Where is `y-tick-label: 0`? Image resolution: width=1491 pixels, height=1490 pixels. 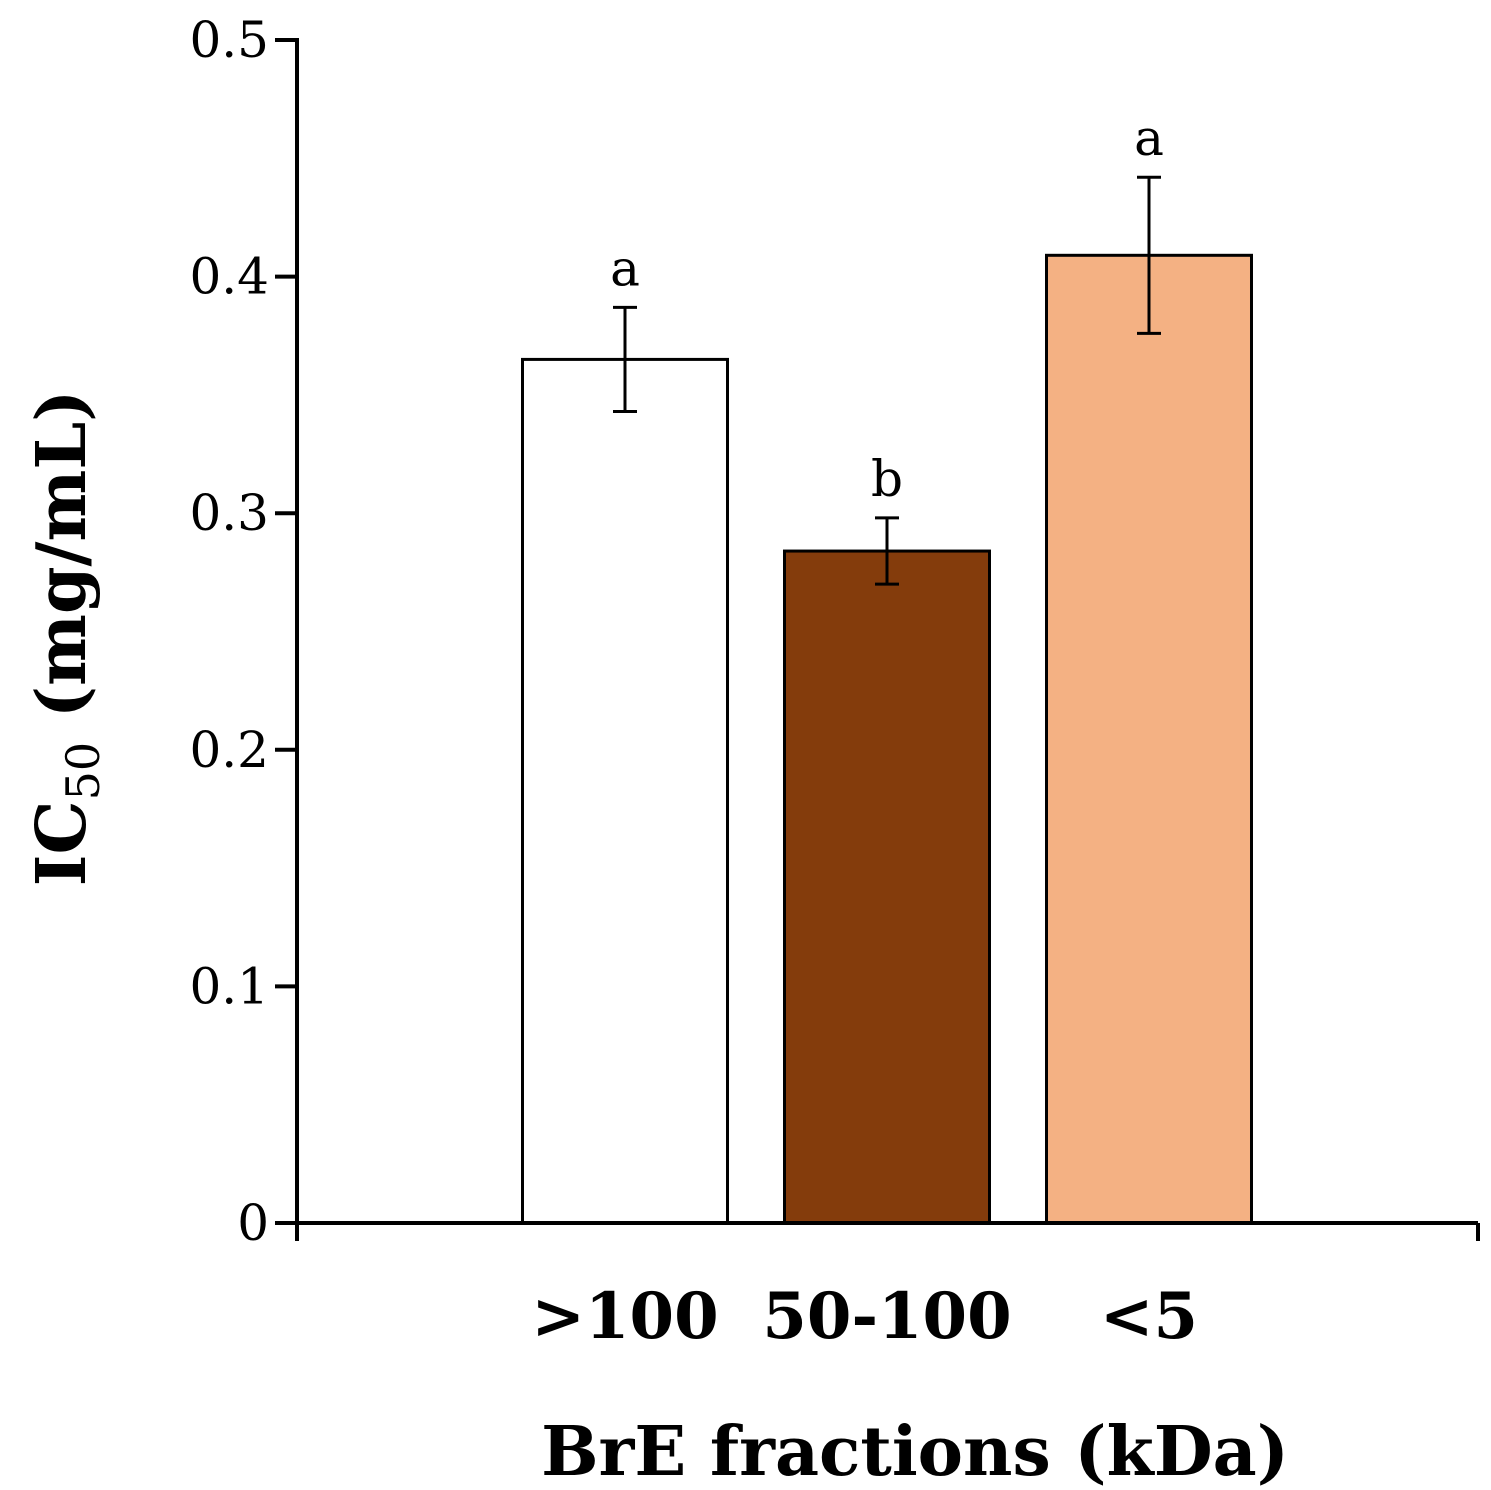
y-tick-label: 0 is located at coordinates (253, 1223).